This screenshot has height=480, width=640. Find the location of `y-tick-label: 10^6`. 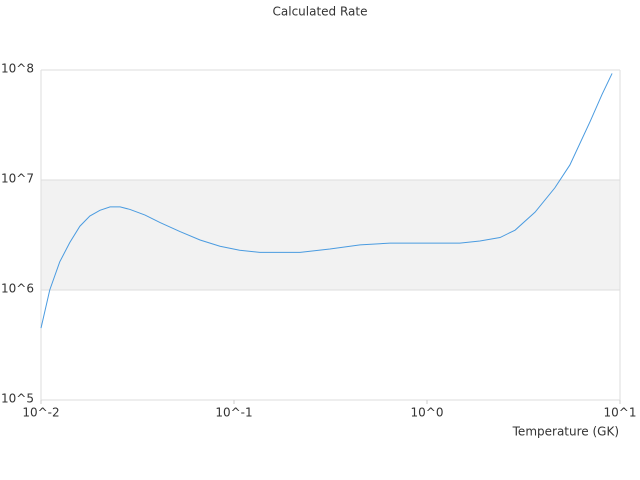

y-tick-label: 10^6 is located at coordinates (17, 289).